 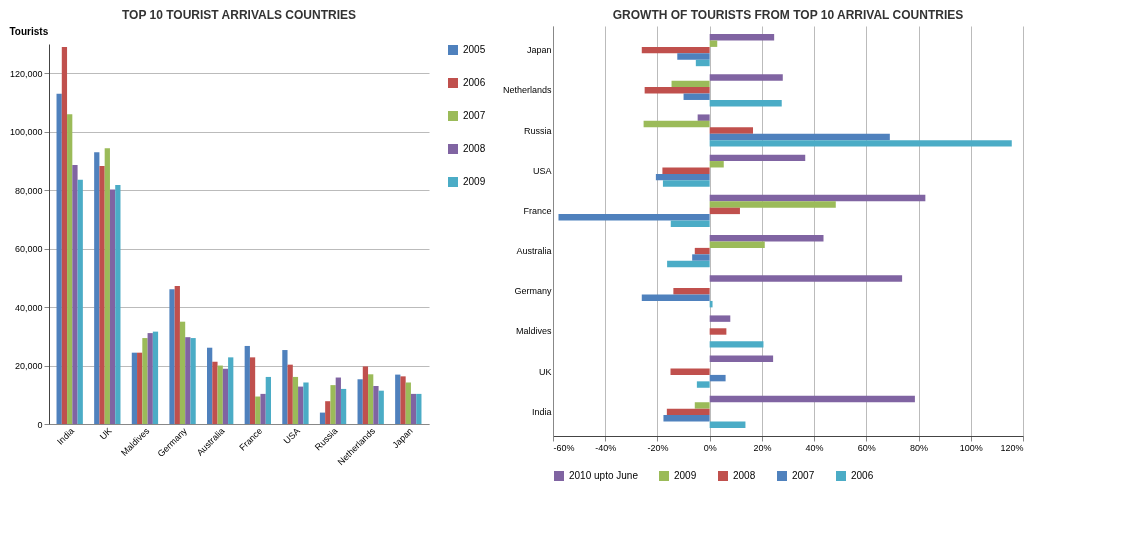 I want to click on x-tick-label: 40%, so click(x=814, y=447).